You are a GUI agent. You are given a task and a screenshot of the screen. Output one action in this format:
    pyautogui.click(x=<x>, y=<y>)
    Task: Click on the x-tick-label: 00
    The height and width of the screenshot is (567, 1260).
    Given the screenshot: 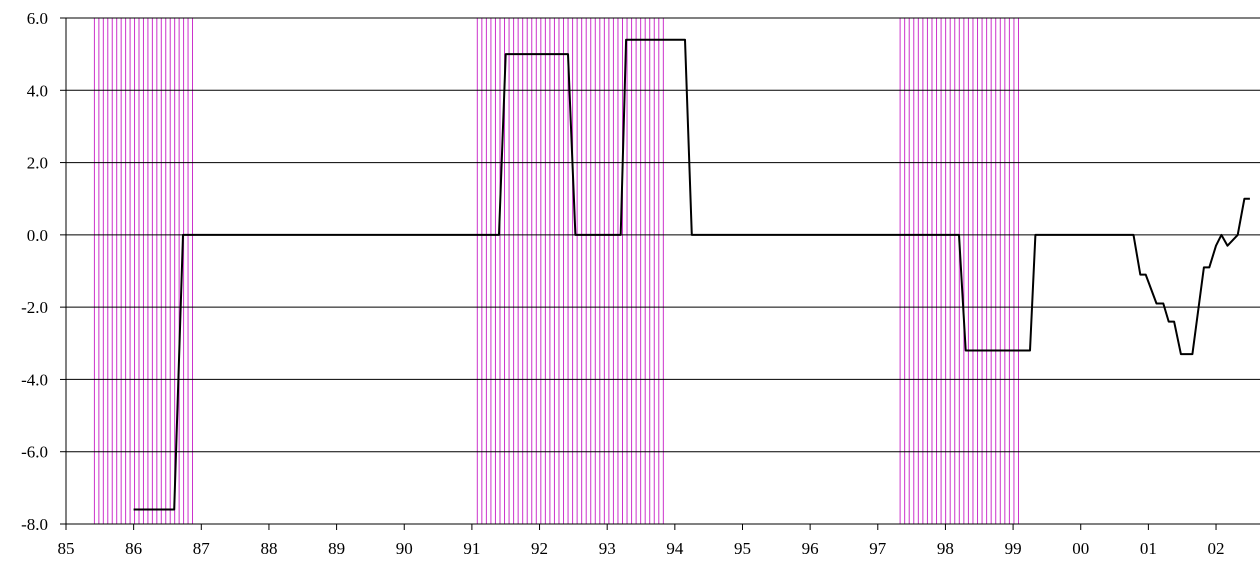 What is the action you would take?
    pyautogui.click(x=1080, y=548)
    